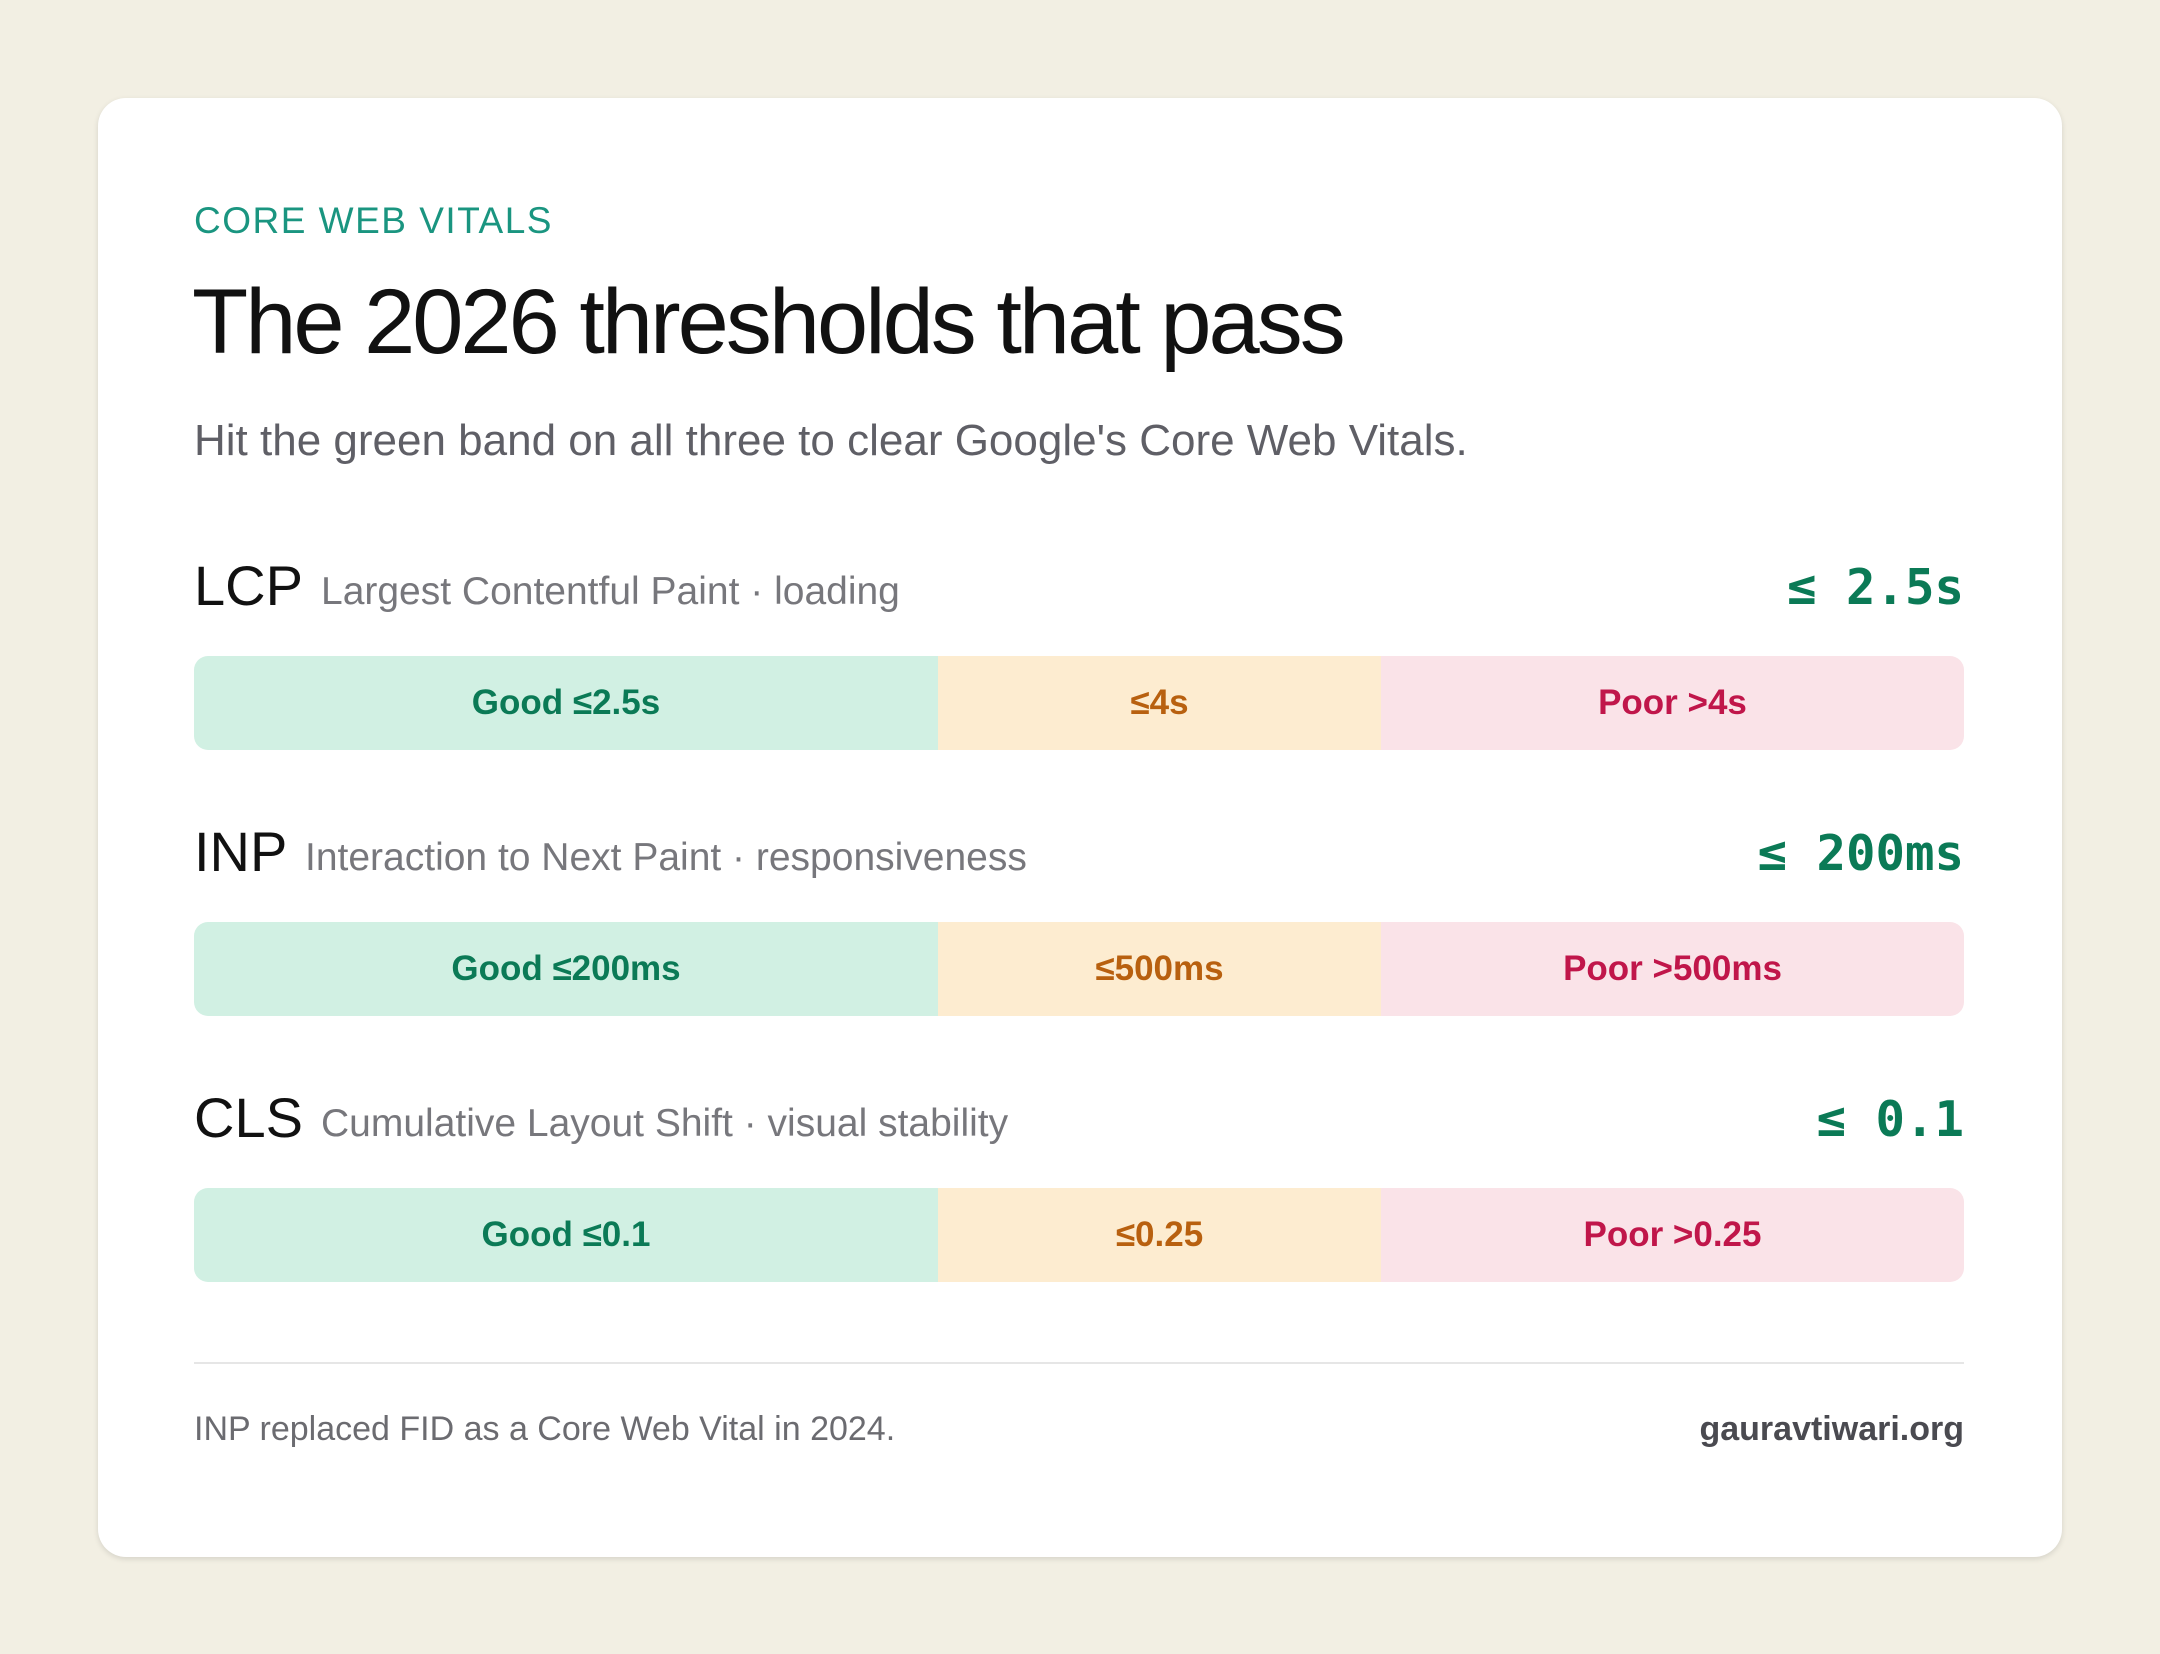 The height and width of the screenshot is (1654, 2160). What do you see at coordinates (1831, 1429) in the screenshot?
I see `footer-site: gauravtiwari.org` at bounding box center [1831, 1429].